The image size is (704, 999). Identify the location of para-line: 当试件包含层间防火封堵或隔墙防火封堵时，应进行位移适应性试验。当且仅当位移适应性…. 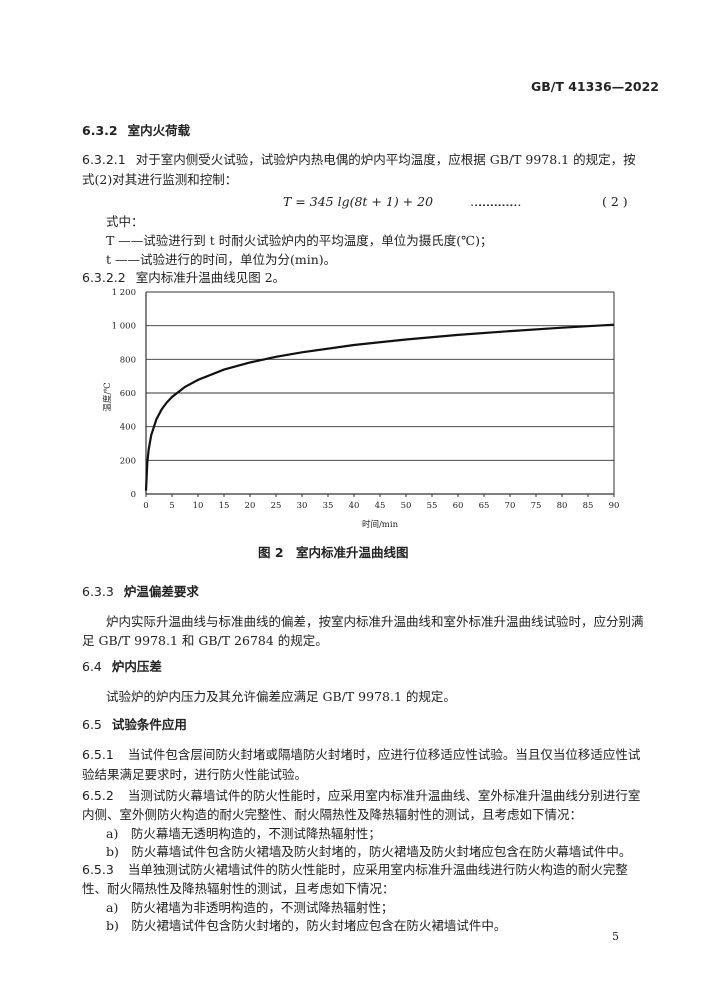
(384, 754).